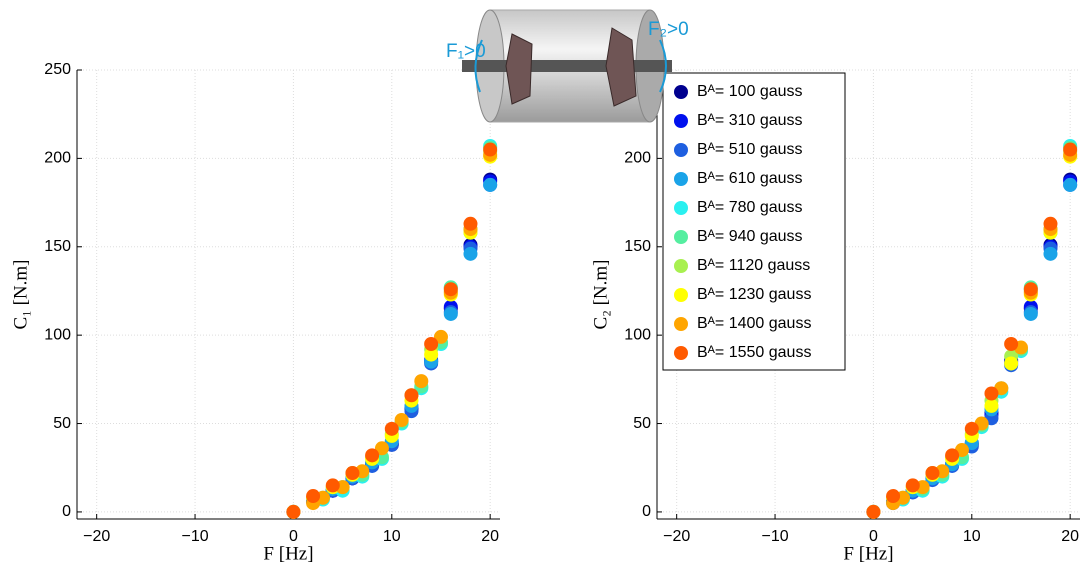  Describe the element at coordinates (466, 51) in the screenshot. I see `annotation: F₁>0` at that location.